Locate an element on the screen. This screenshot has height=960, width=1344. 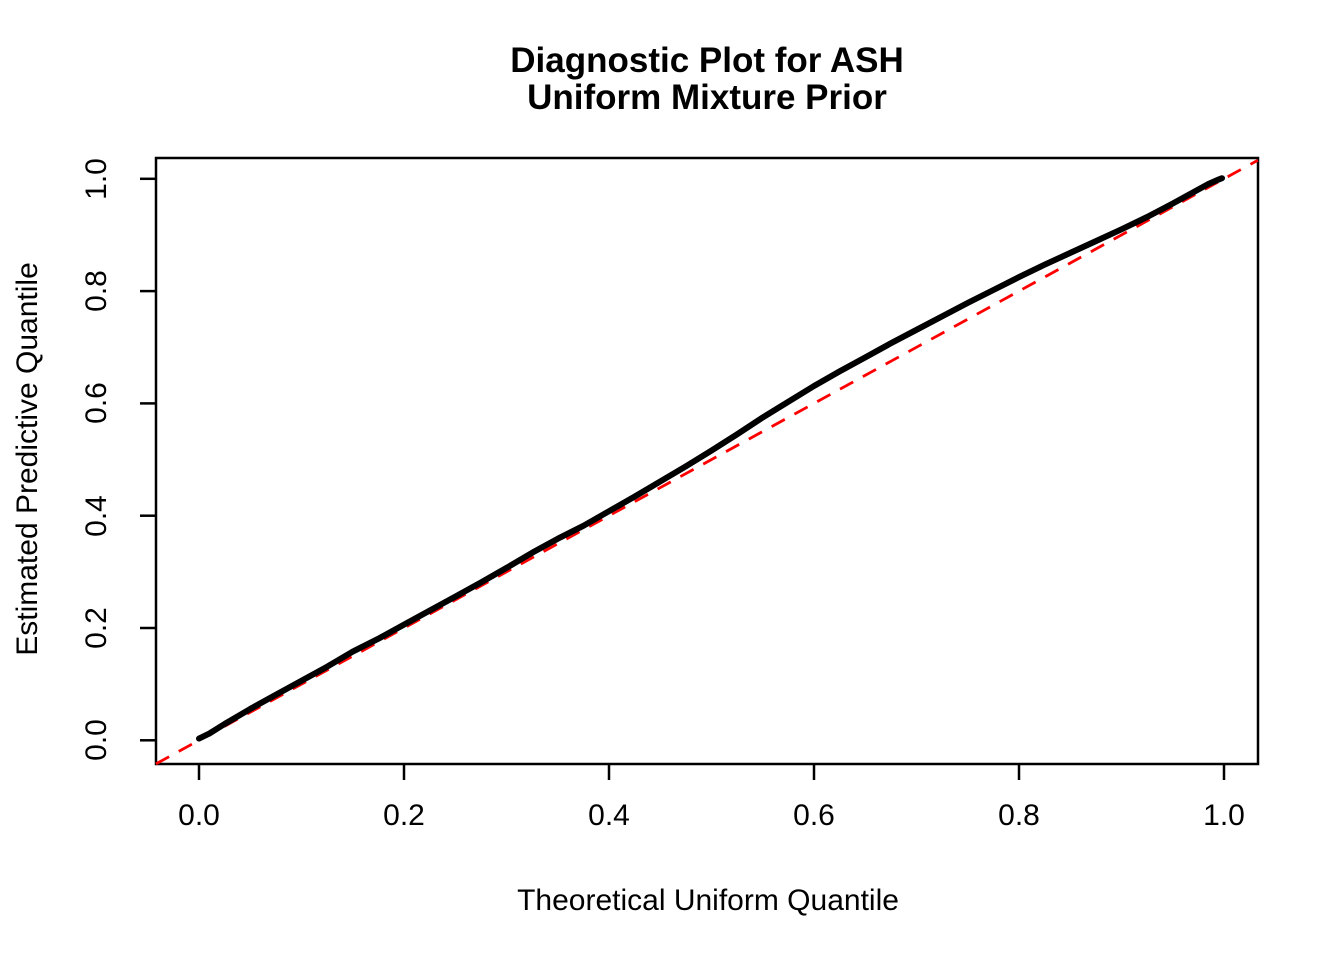
y-tick-label: 0.2 is located at coordinates (96, 628).